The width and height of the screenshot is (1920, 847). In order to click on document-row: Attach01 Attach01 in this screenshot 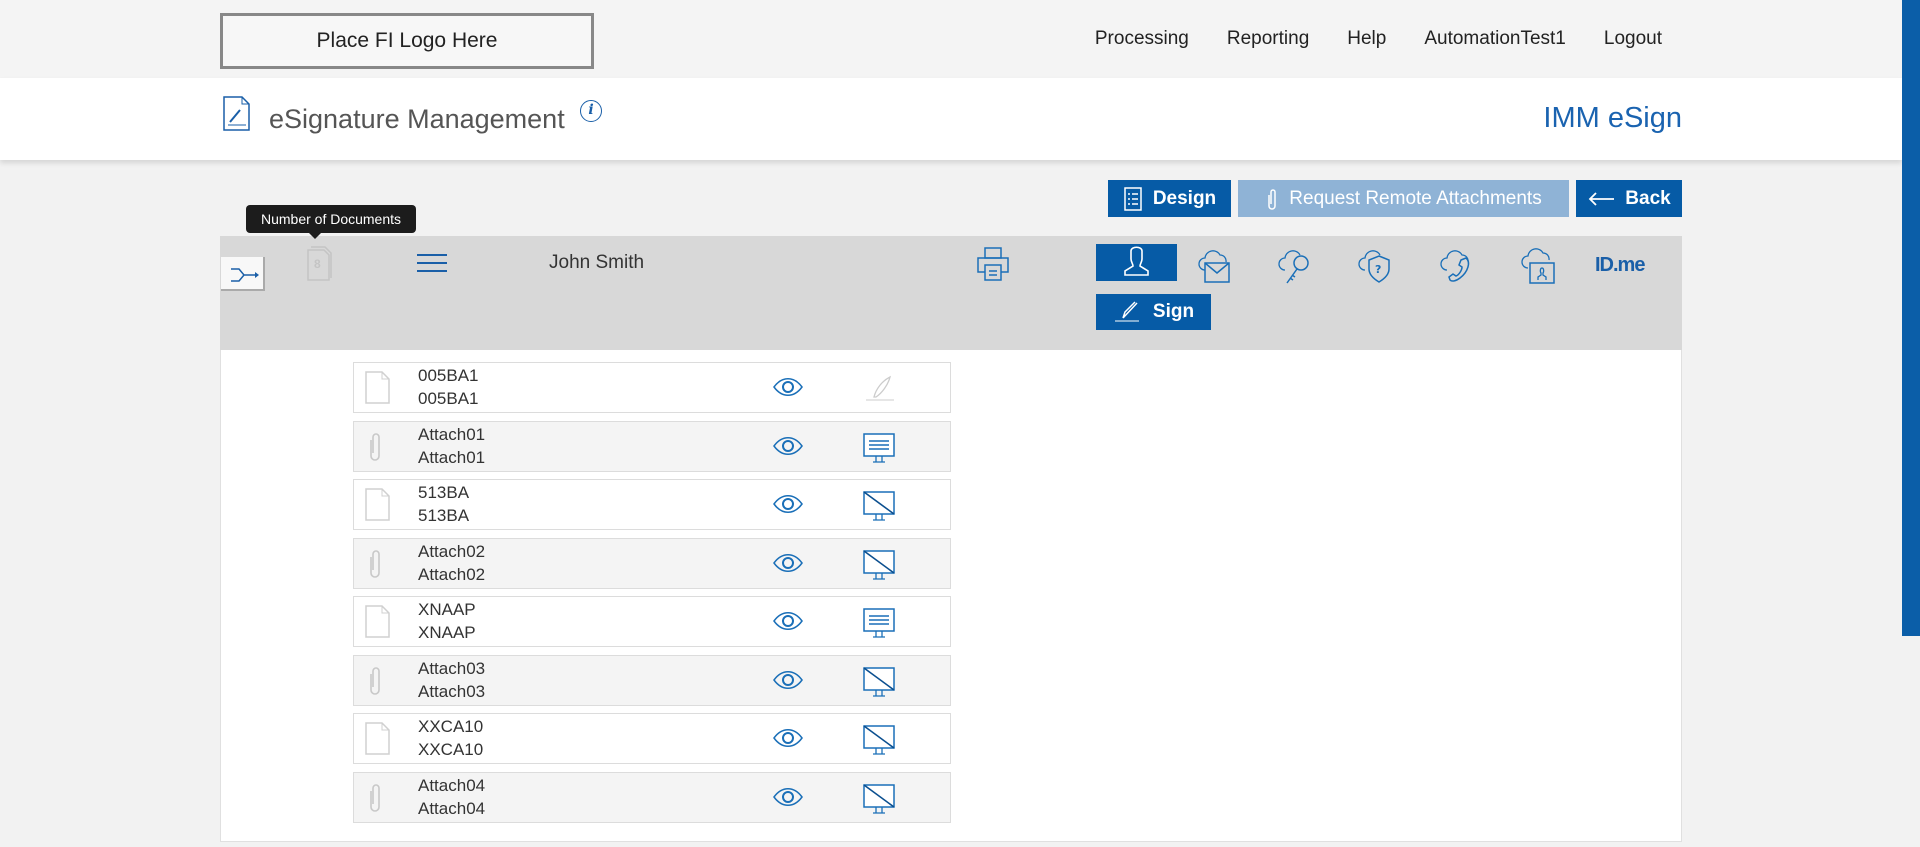, I will do `click(652, 446)`.